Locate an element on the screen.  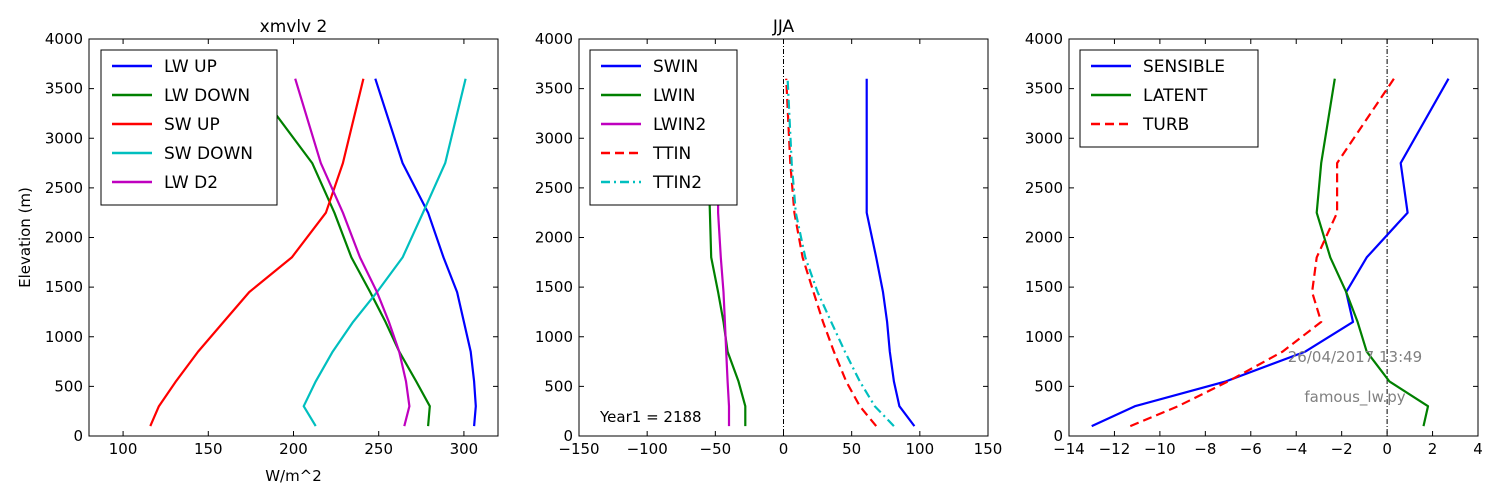
x-tick-label: 200 is located at coordinates (293, 449).